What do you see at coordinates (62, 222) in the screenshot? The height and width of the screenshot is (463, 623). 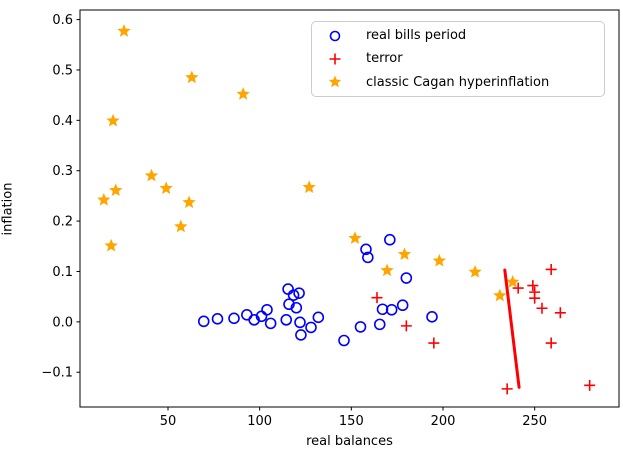 I see `y-tick-label-0.2: 0.2` at bounding box center [62, 222].